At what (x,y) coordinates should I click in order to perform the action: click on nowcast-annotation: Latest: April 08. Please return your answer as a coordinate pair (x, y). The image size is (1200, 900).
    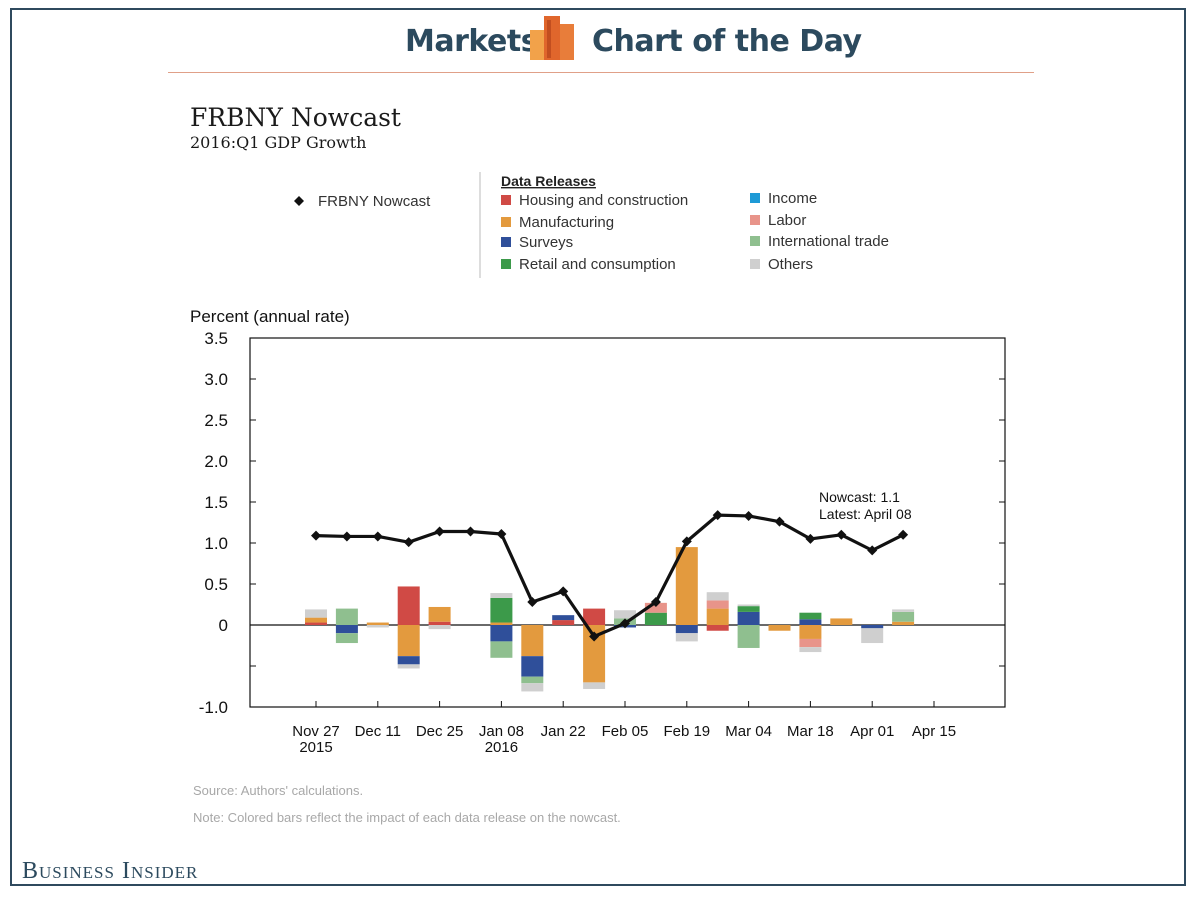
    Looking at the image, I should click on (865, 514).